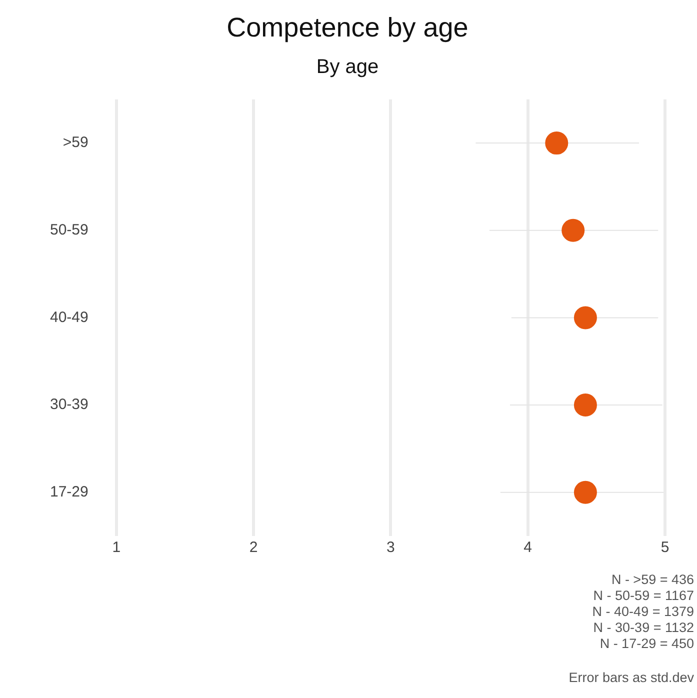  What do you see at coordinates (69, 317) in the screenshot?
I see `y-tick-label: 40-49` at bounding box center [69, 317].